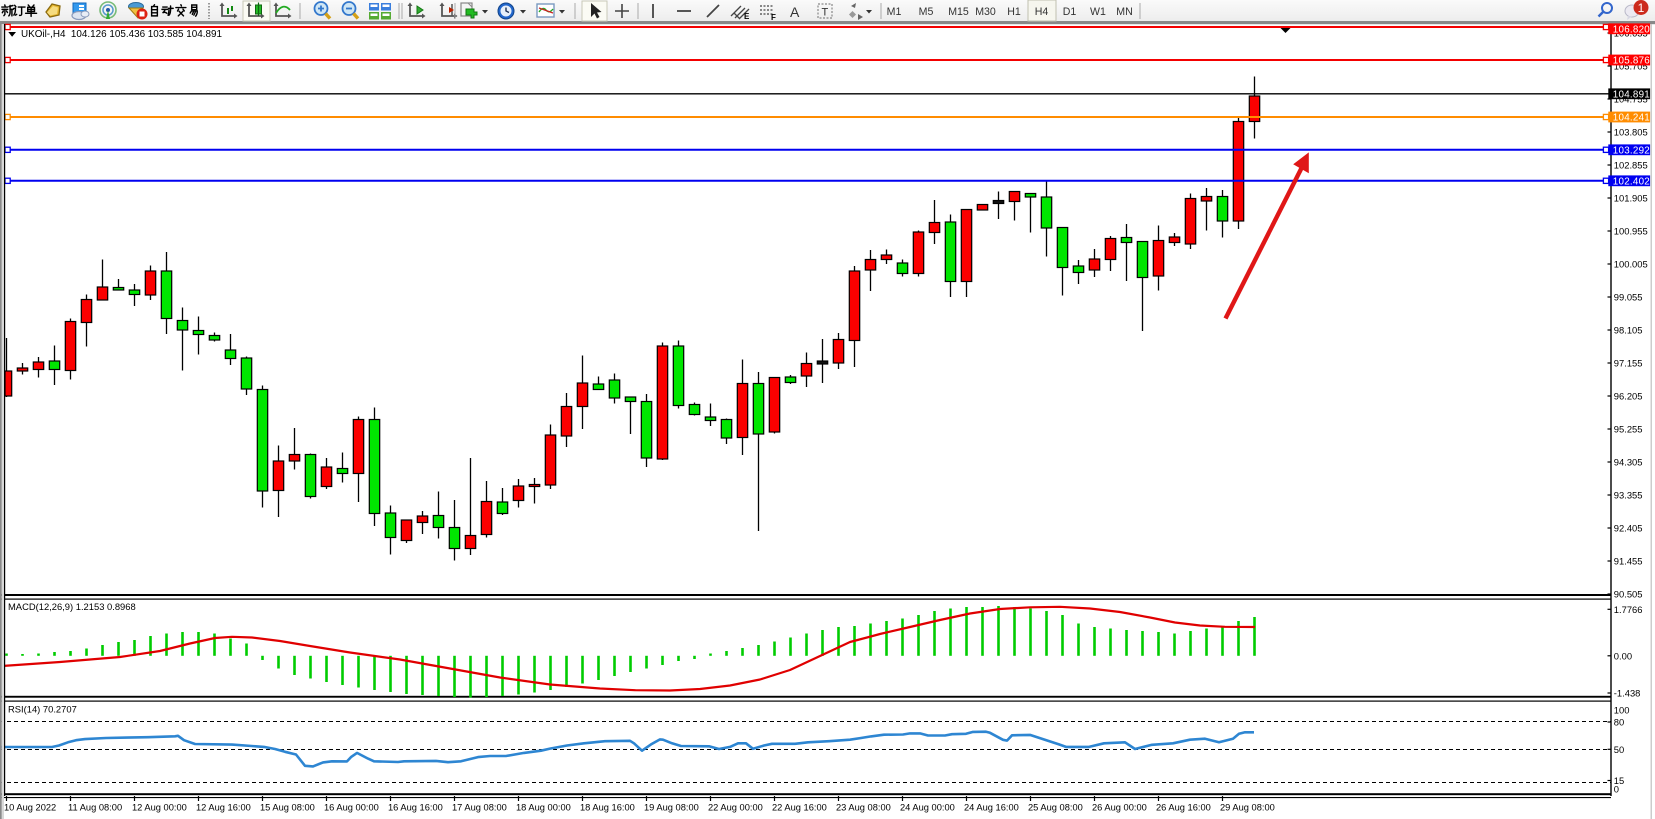 The width and height of the screenshot is (1655, 819). Describe the element at coordinates (894, 12) in the screenshot. I see `svg-text: M1` at that location.